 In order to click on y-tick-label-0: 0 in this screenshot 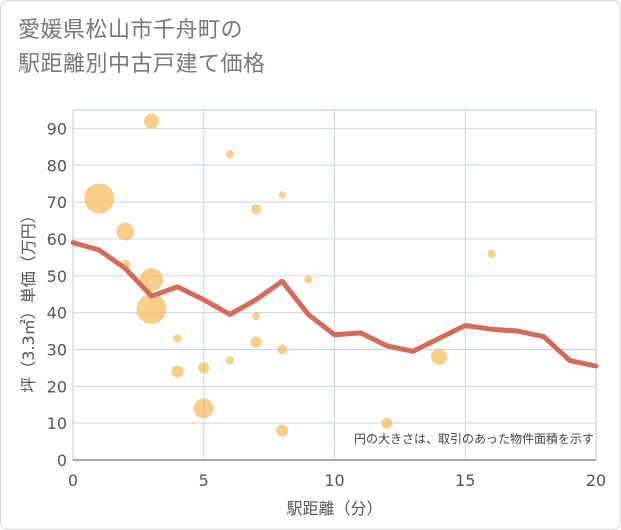, I will do `click(62, 460)`.